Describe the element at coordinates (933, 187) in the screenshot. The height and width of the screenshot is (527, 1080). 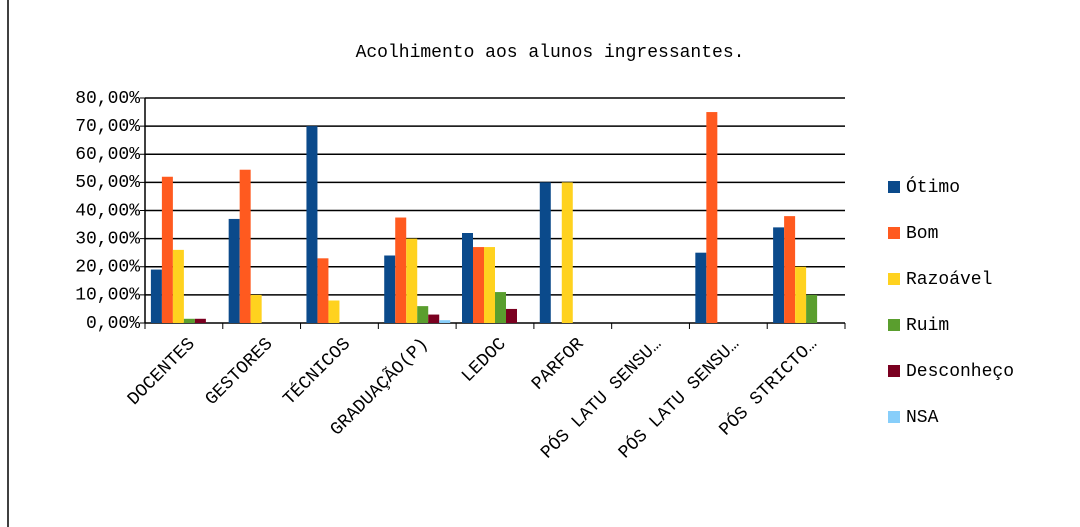
I see `legend-label: Ótimo` at that location.